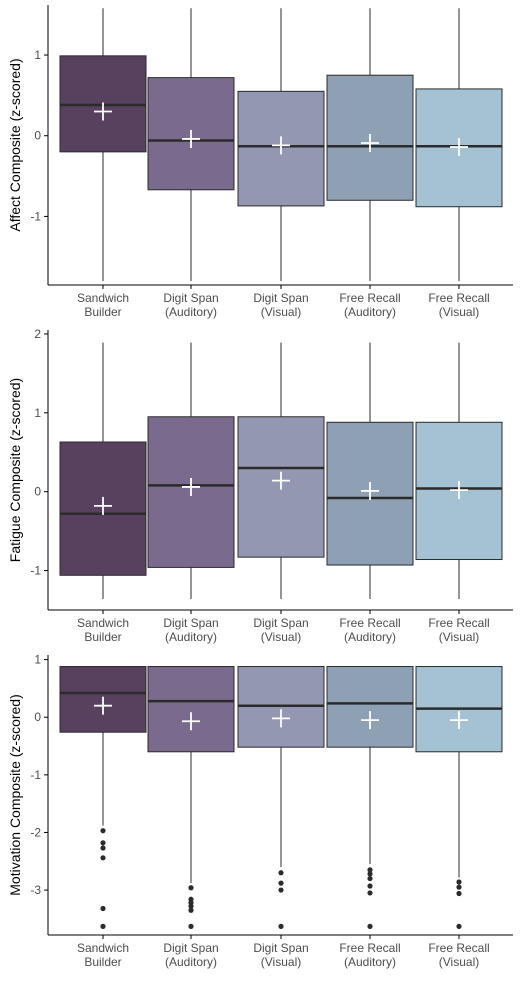 The height and width of the screenshot is (1000, 522). Describe the element at coordinates (15, 144) in the screenshot. I see `y-axis-title: Affect Composite (z-scored)` at that location.